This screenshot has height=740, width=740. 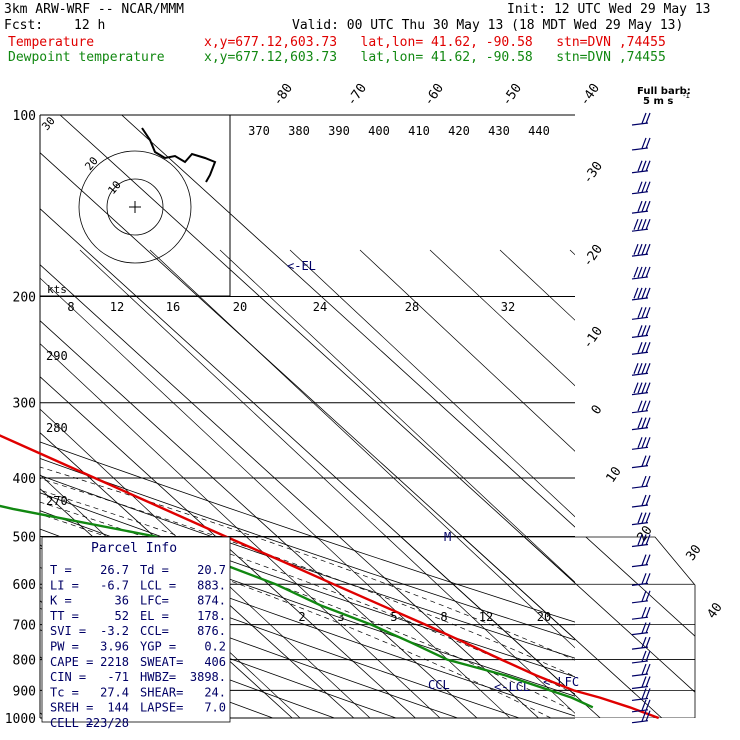 I want to click on parcel-info-key: SVI =, so click(x=68, y=631).